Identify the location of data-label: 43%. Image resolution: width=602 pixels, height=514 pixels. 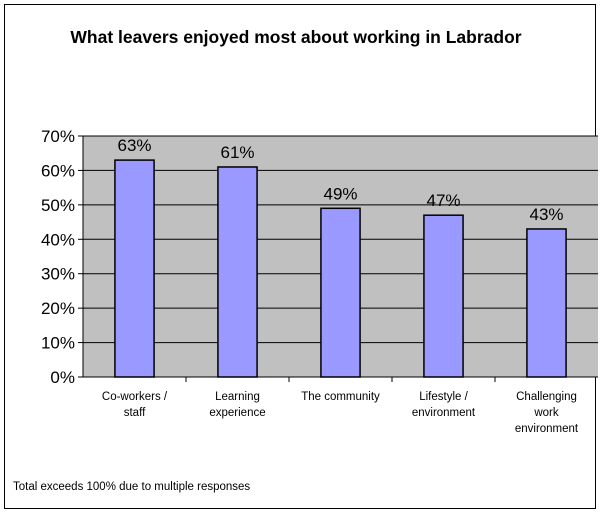
(546, 214).